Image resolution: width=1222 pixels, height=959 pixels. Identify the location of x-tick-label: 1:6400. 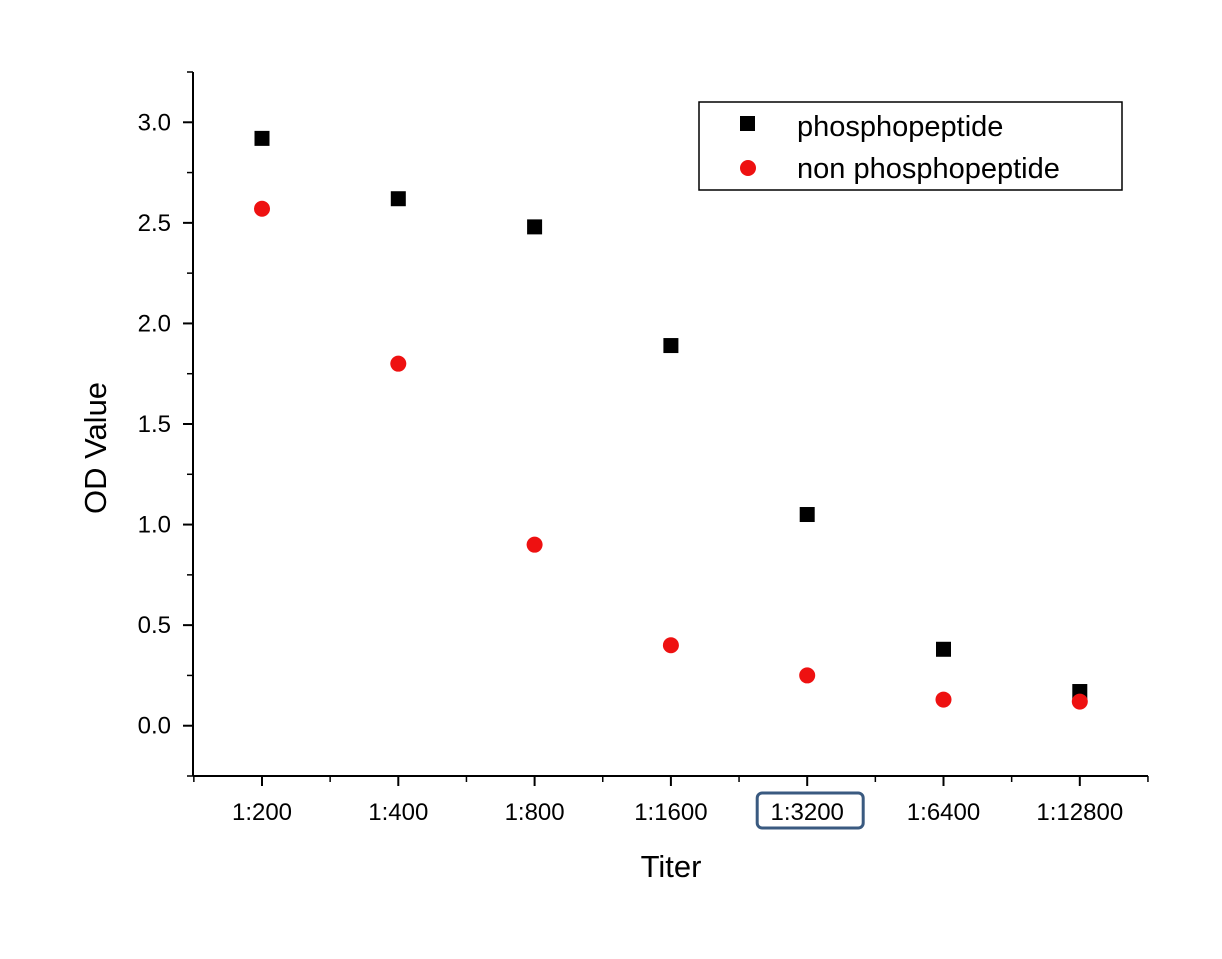
(943, 812).